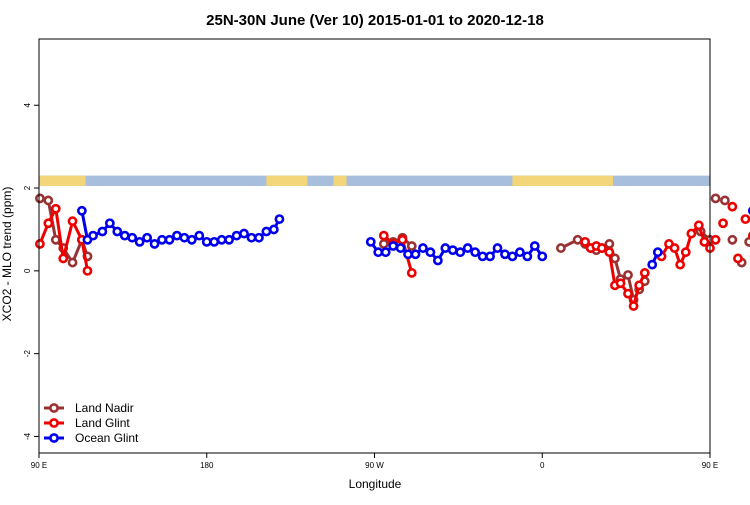  Describe the element at coordinates (27, 436) in the screenshot. I see `y-tick-label: -4` at that location.